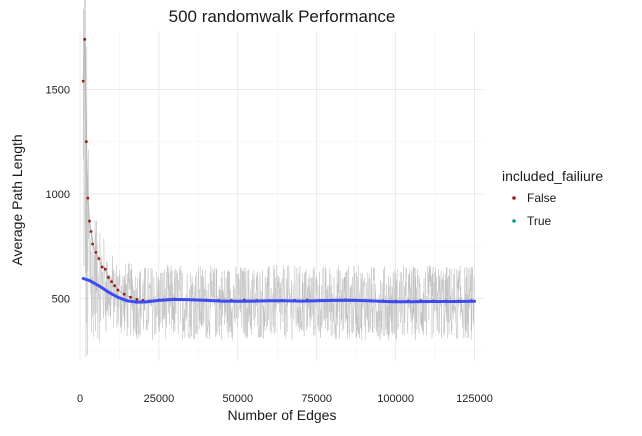 This screenshot has width=642, height=436. I want to click on x-tick-label: 0, so click(80, 399).